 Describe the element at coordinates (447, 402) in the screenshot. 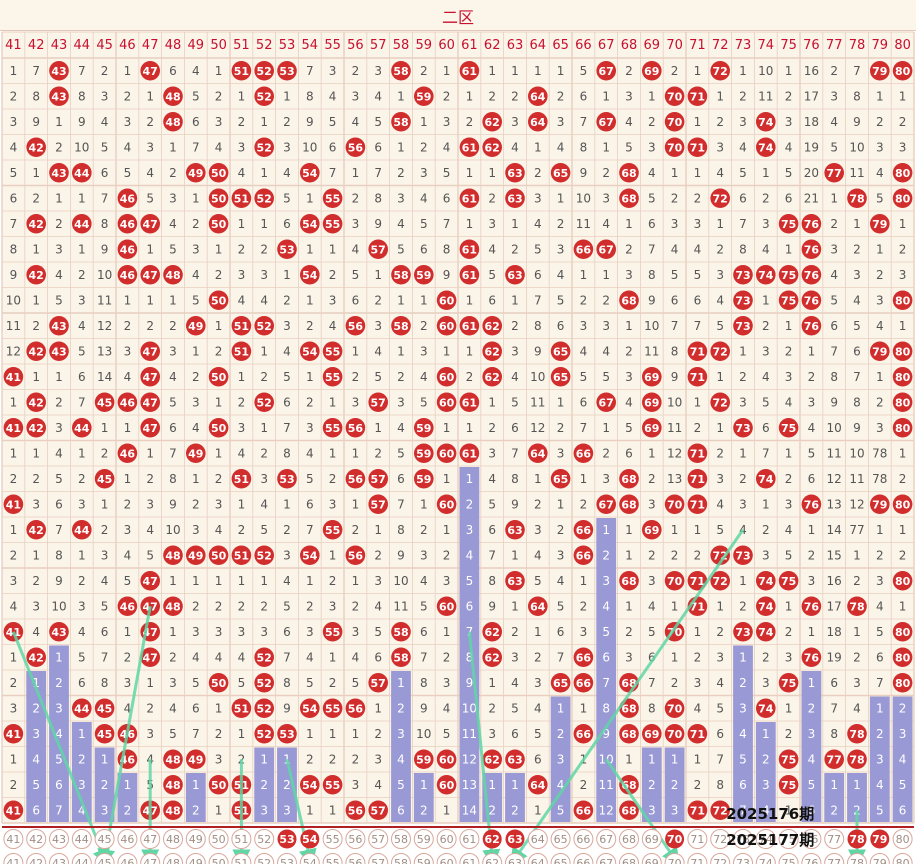

I see `drawn-ball-number: 60` at that location.